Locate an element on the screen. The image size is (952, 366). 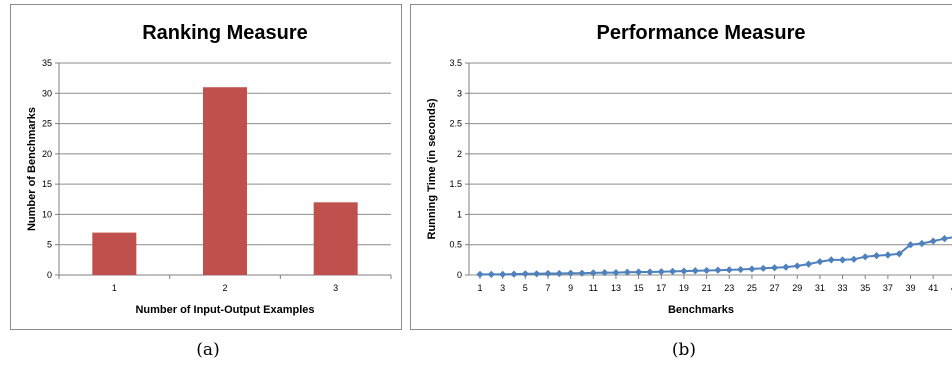
chart-title: Ranking Measure is located at coordinates (225, 33).